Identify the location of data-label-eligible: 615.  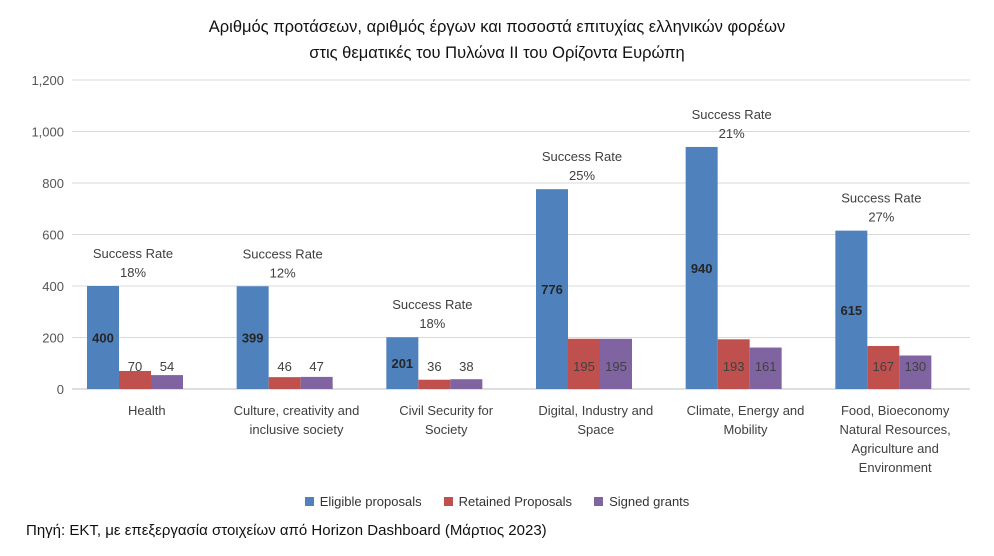
(851, 310).